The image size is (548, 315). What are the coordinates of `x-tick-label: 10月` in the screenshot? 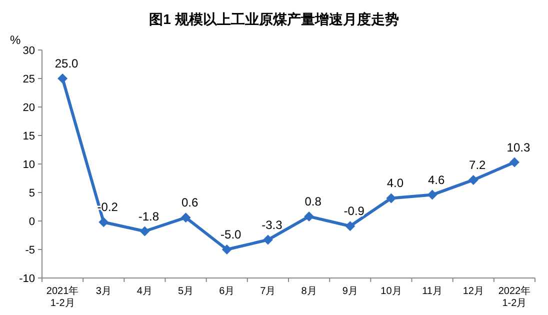 It's located at (391, 291).